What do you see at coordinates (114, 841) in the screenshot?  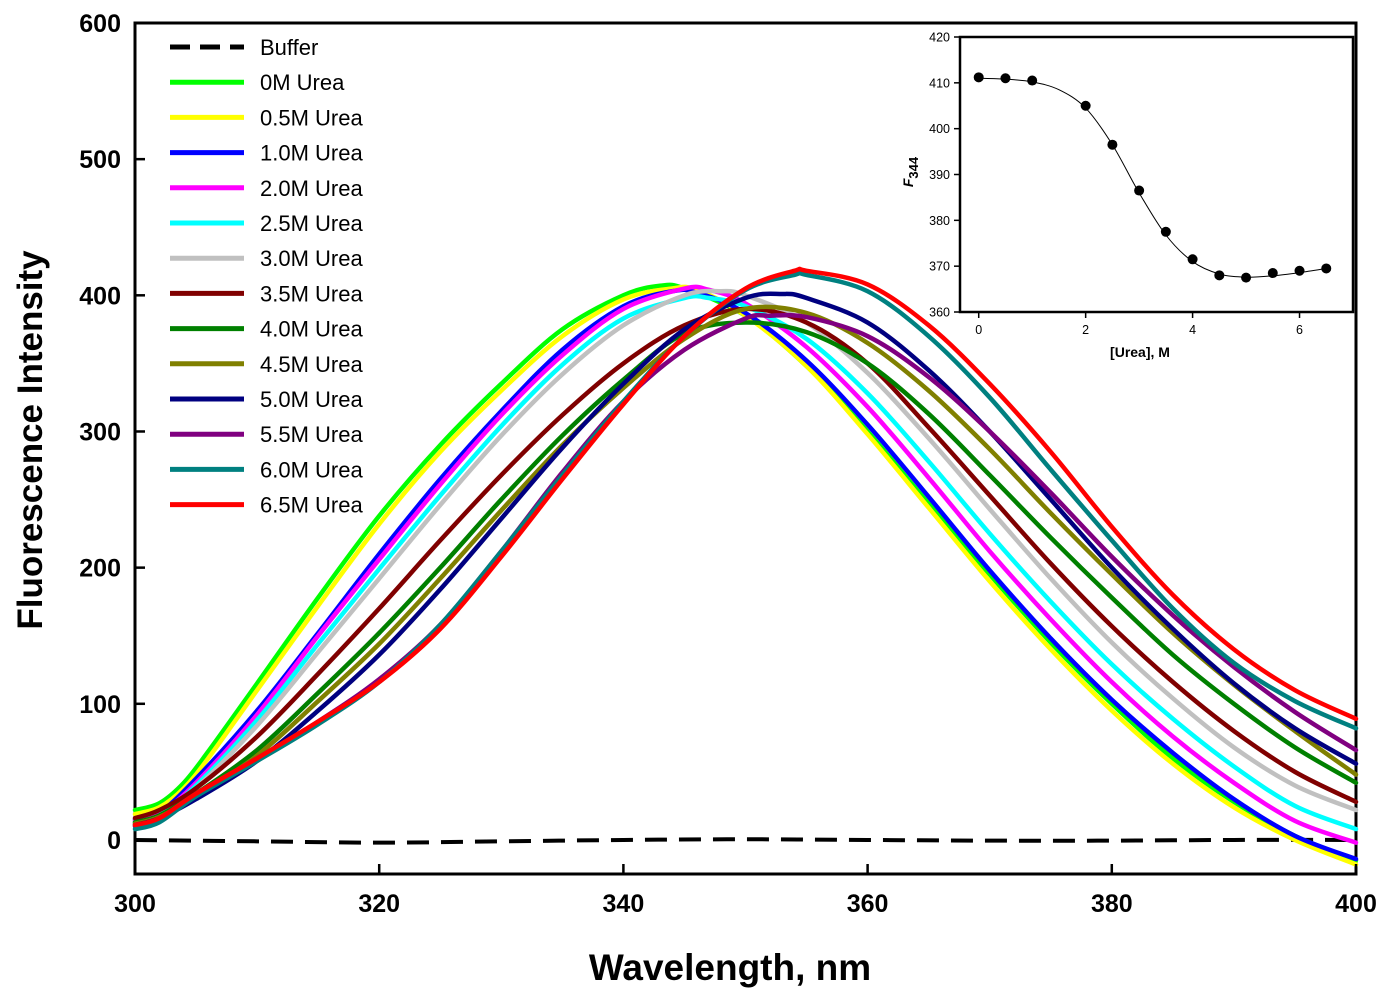 I see `y-tick-label: 0` at bounding box center [114, 841].